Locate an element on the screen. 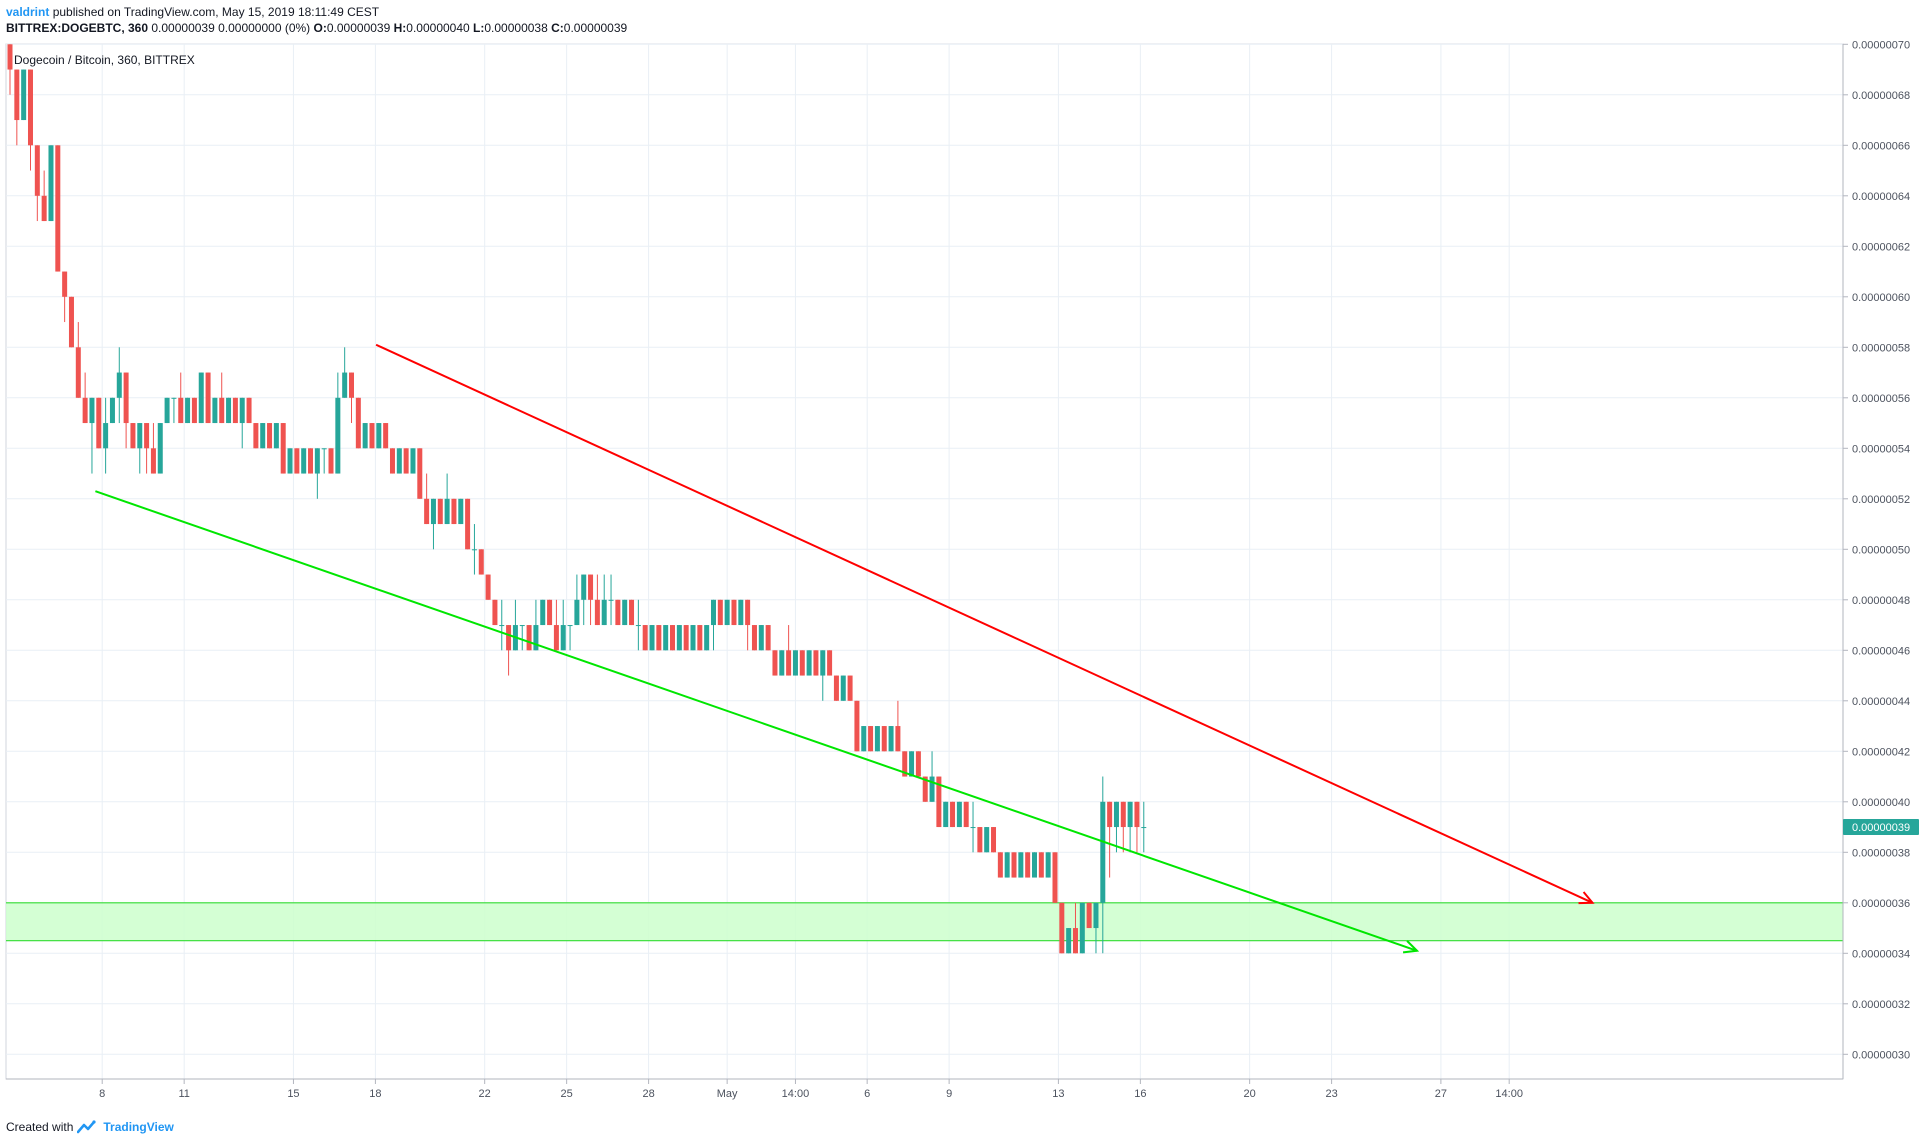  support-zone is located at coordinates (924, 922).